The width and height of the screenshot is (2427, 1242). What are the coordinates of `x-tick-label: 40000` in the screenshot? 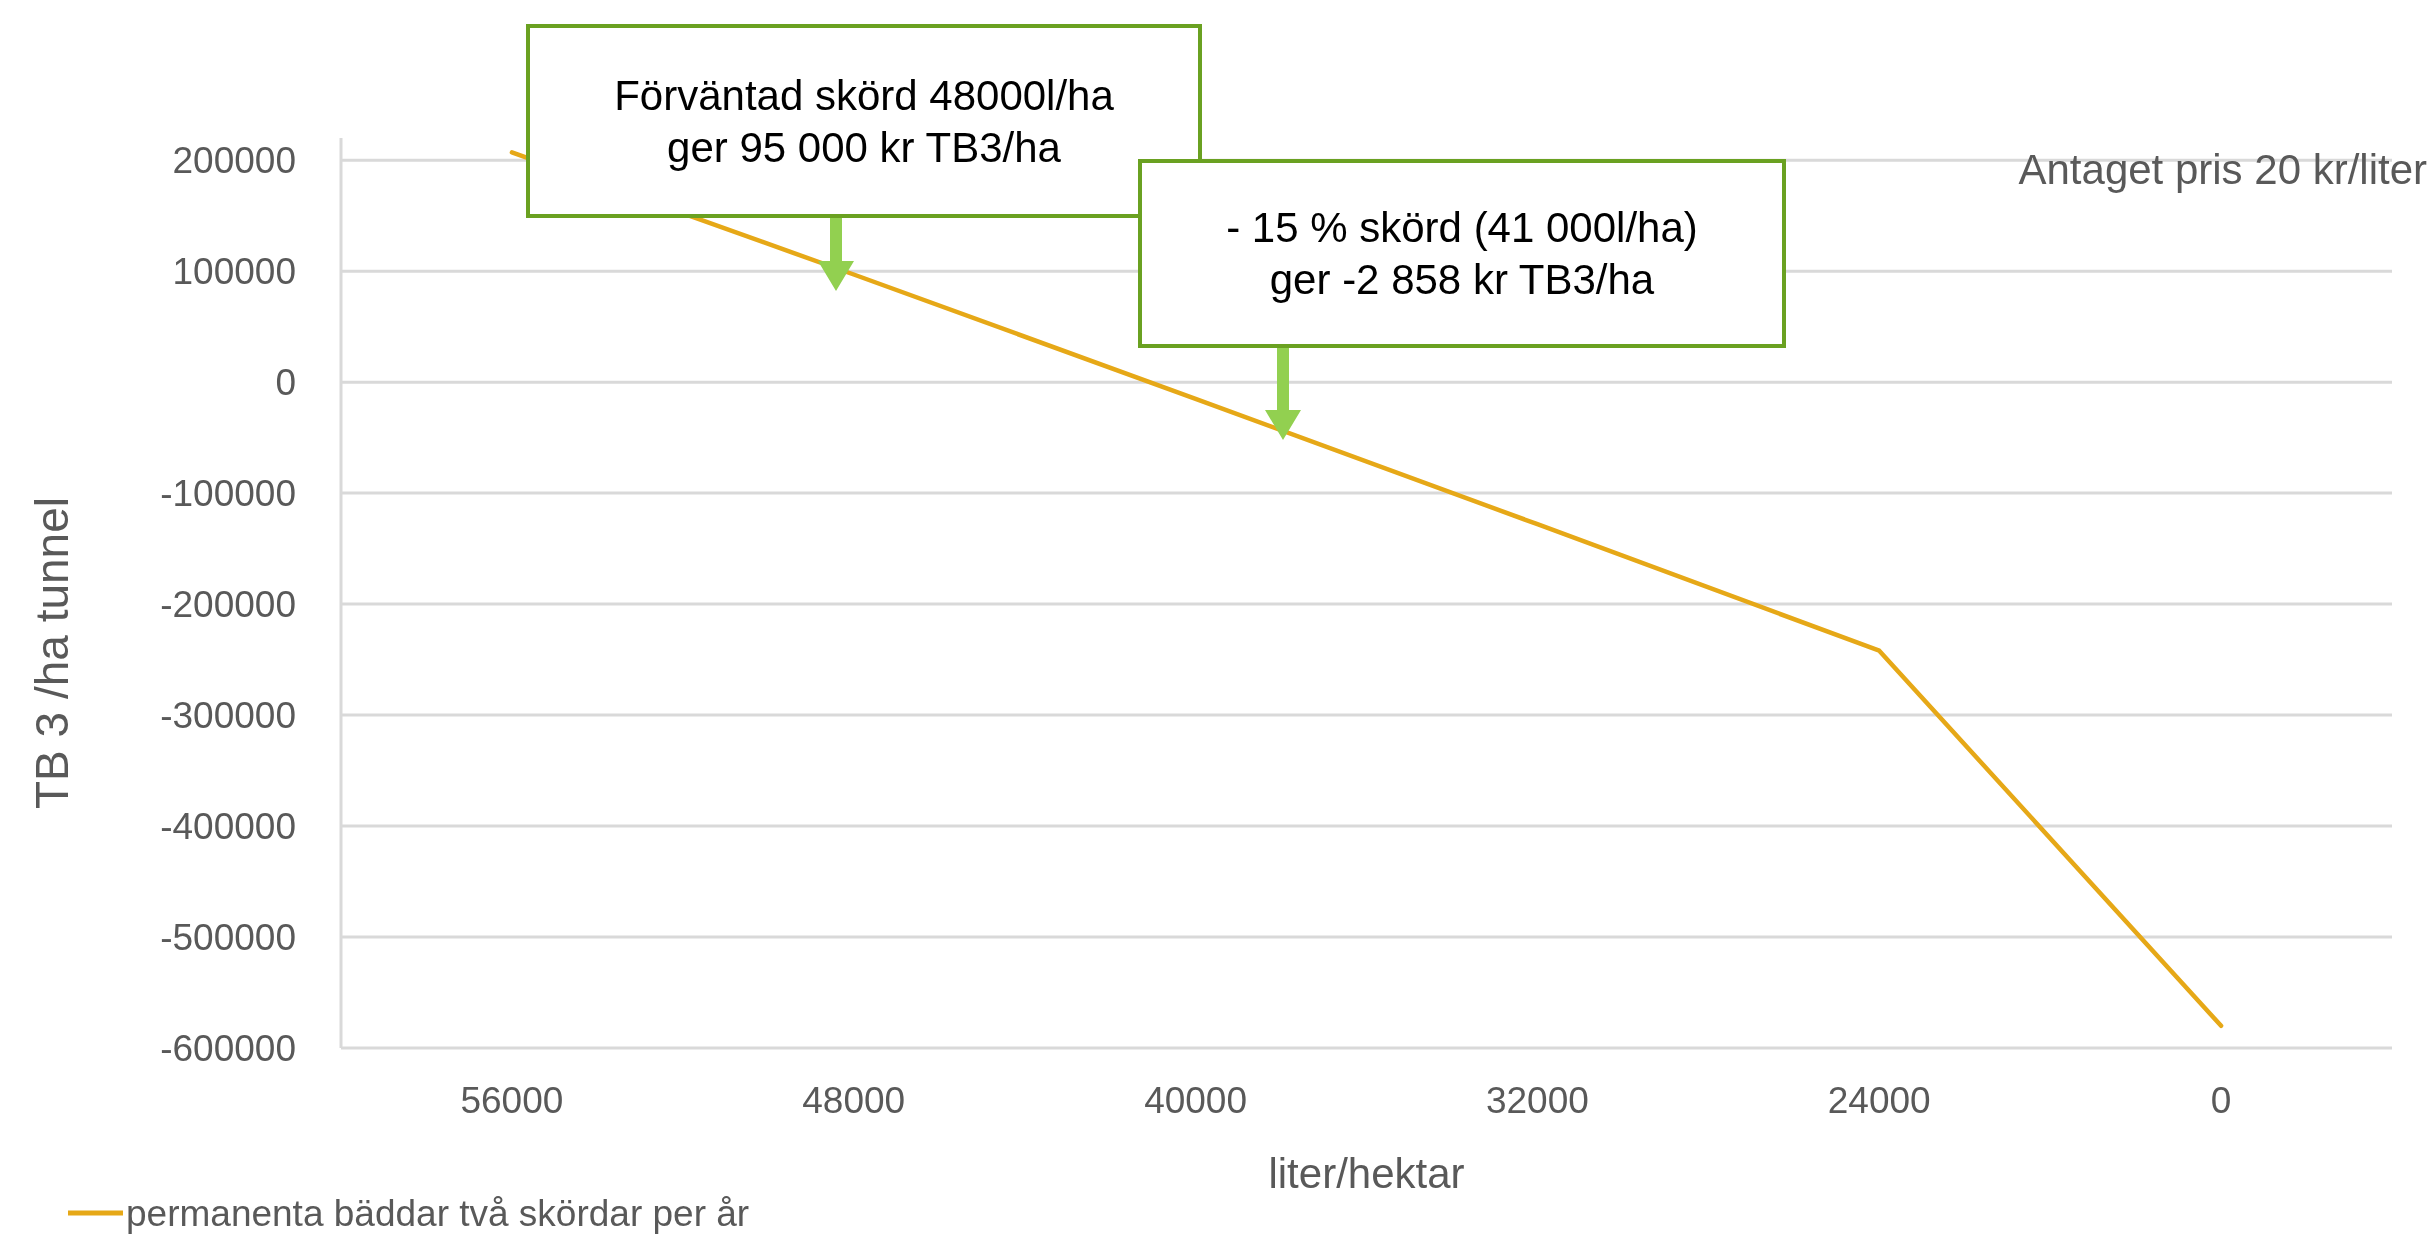 It's located at (1196, 1100).